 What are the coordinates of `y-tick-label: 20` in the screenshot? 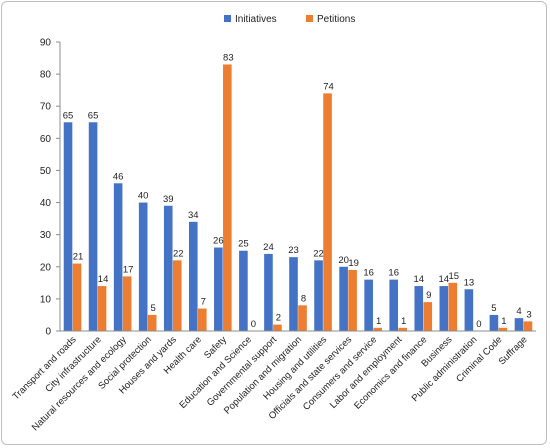 It's located at (46, 267).